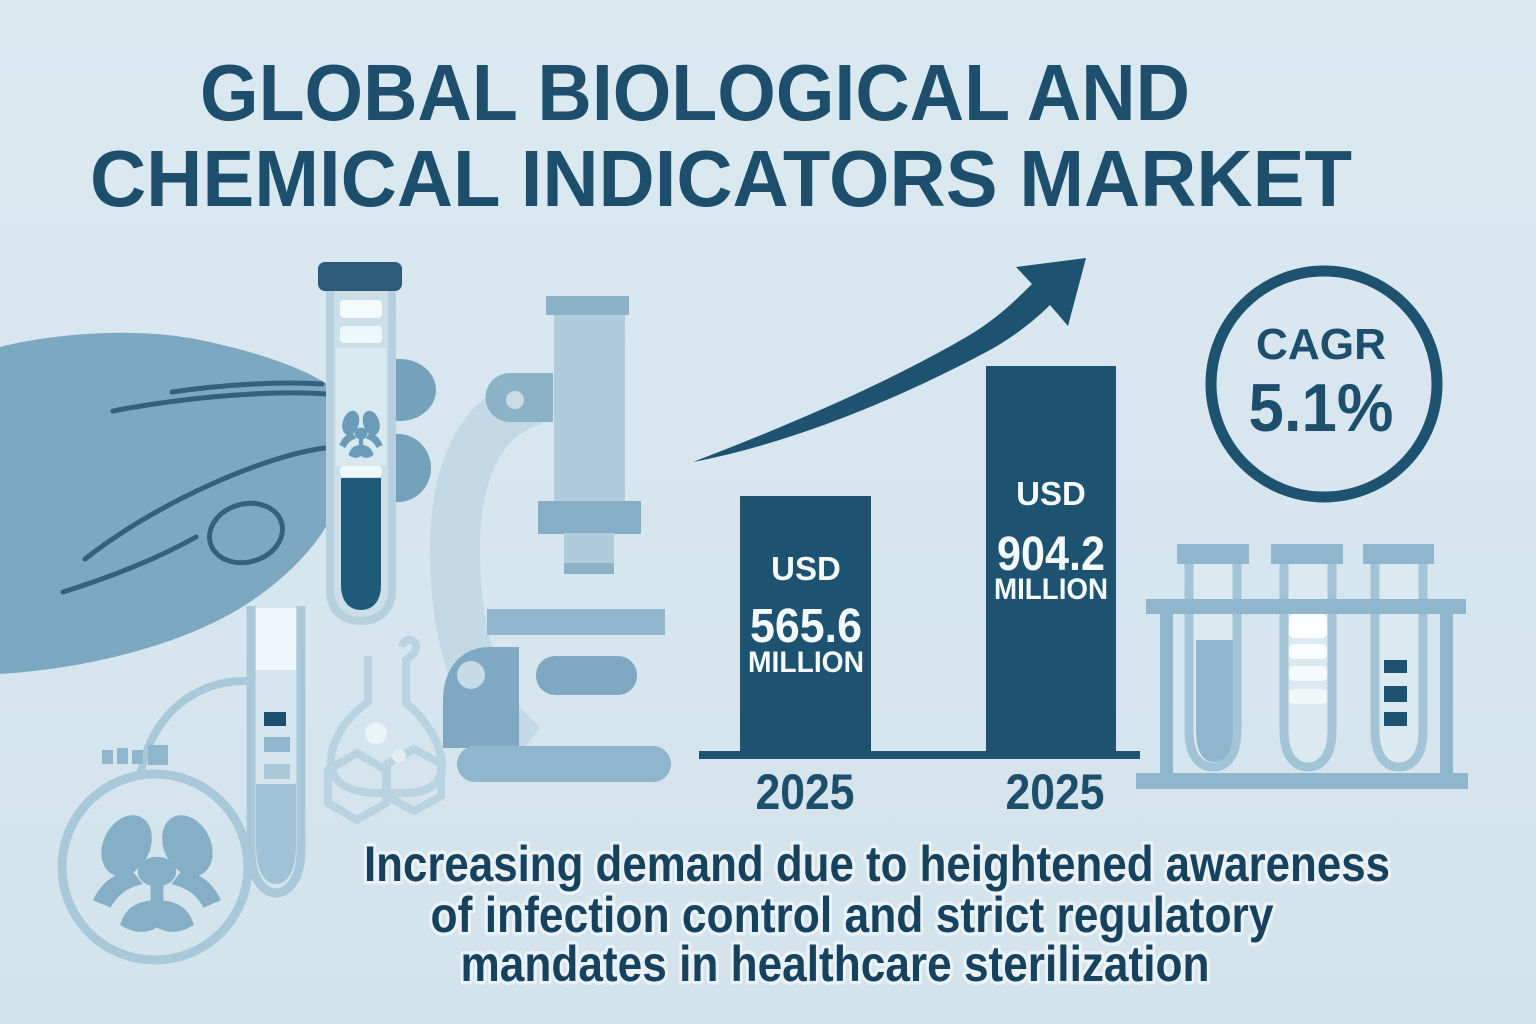  What do you see at coordinates (721, 178) in the screenshot?
I see `svg-text: CHEMICAL INDICATORS MARKET` at bounding box center [721, 178].